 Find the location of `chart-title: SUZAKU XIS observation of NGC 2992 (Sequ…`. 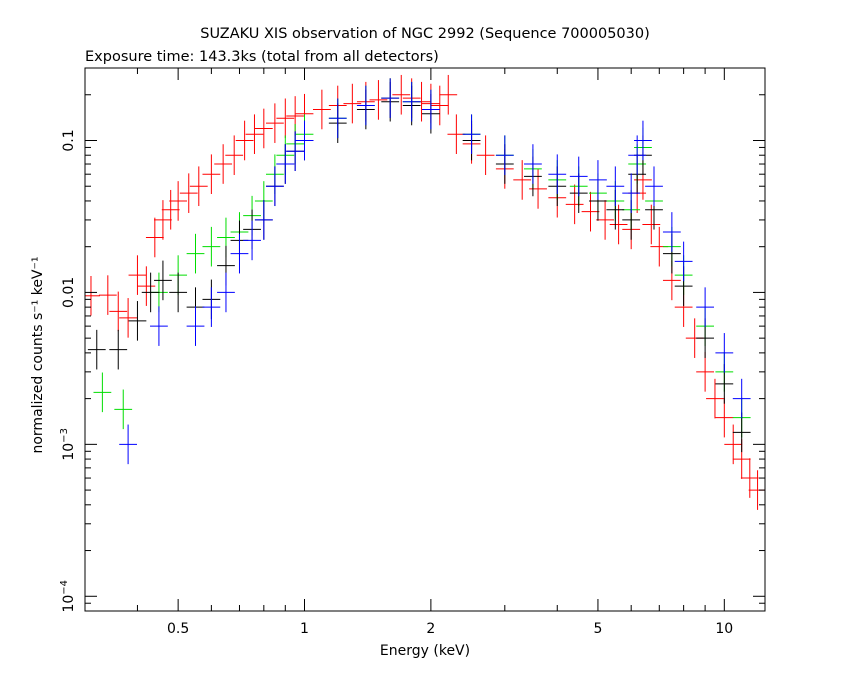

chart-title: SUZAKU XIS observation of NGC 2992 (Sequ… is located at coordinates (425, 34).